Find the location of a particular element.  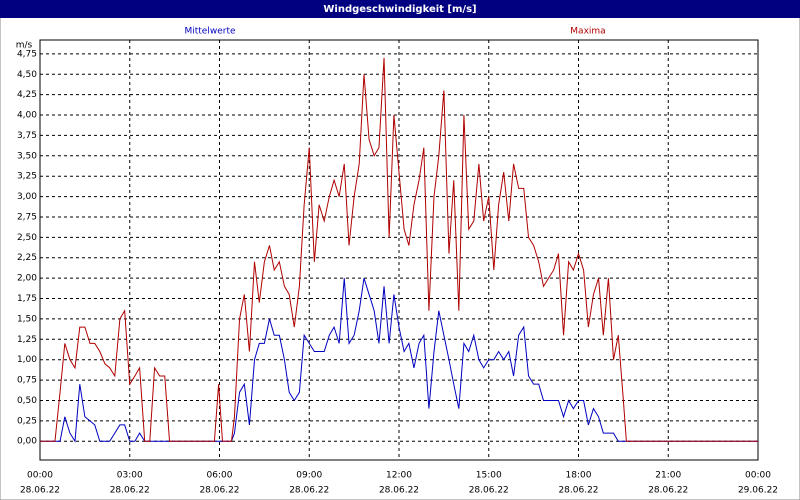

y-tick-label: 3,25 is located at coordinates (27, 177).